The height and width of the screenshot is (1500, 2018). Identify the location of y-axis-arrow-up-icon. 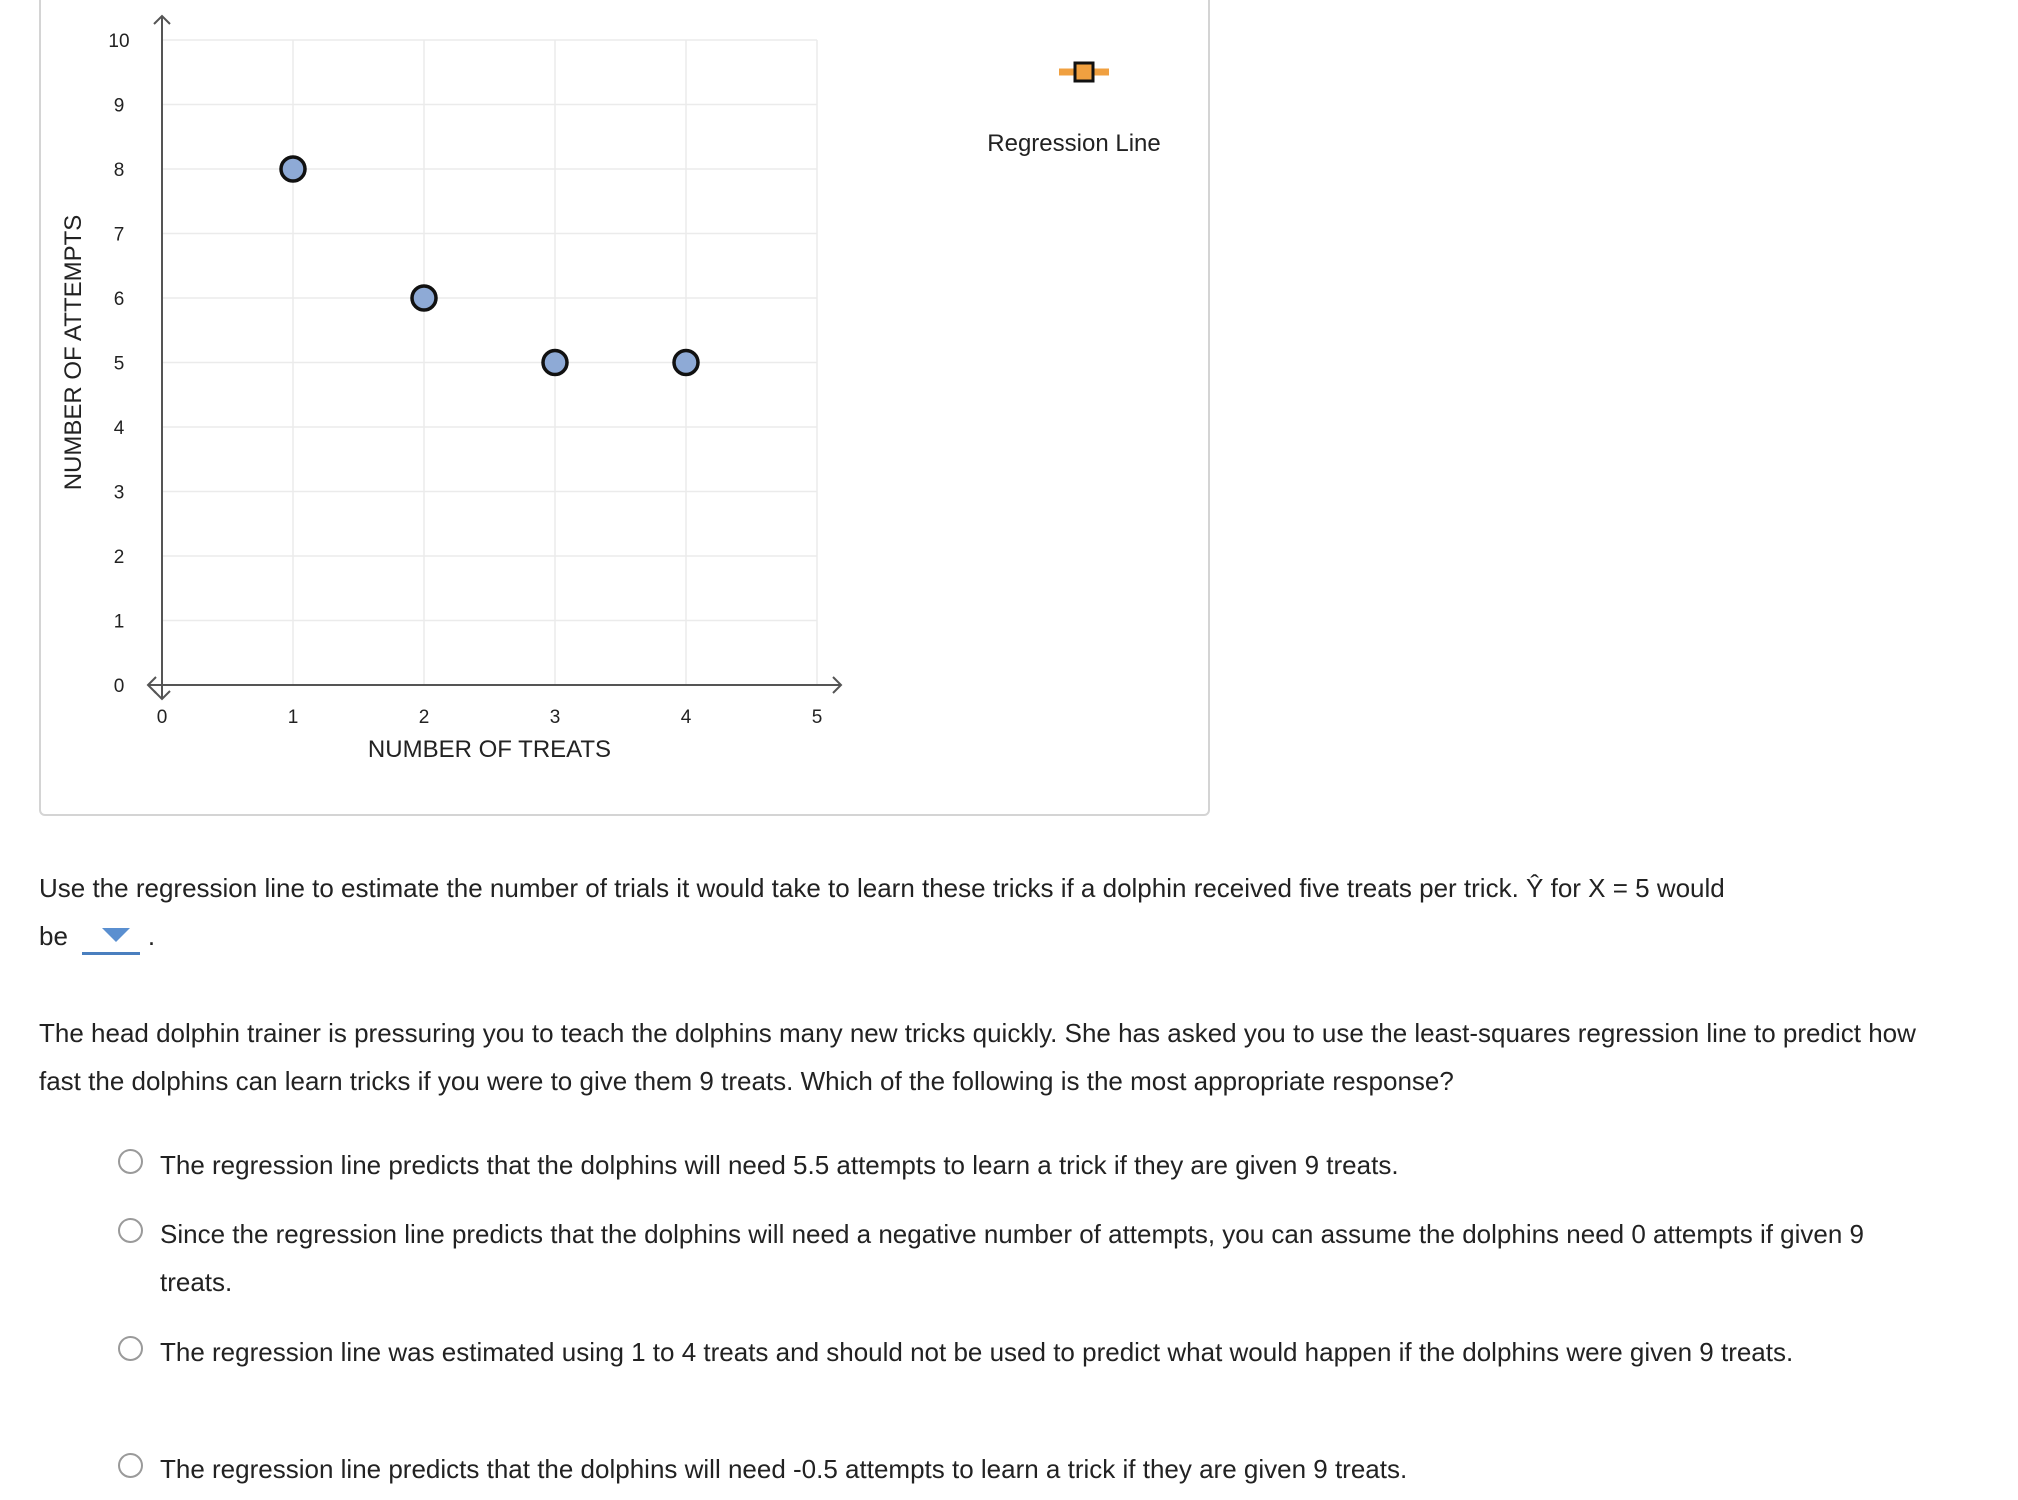
(162, 19).